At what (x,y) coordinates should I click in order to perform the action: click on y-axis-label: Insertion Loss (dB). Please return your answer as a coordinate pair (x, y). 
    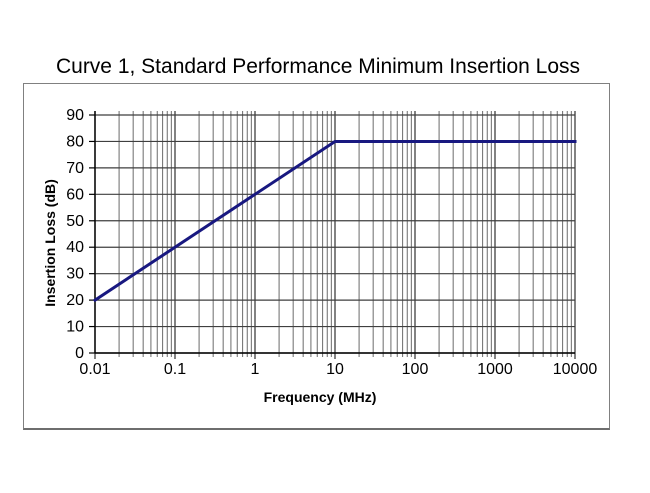
    Looking at the image, I should click on (50, 243).